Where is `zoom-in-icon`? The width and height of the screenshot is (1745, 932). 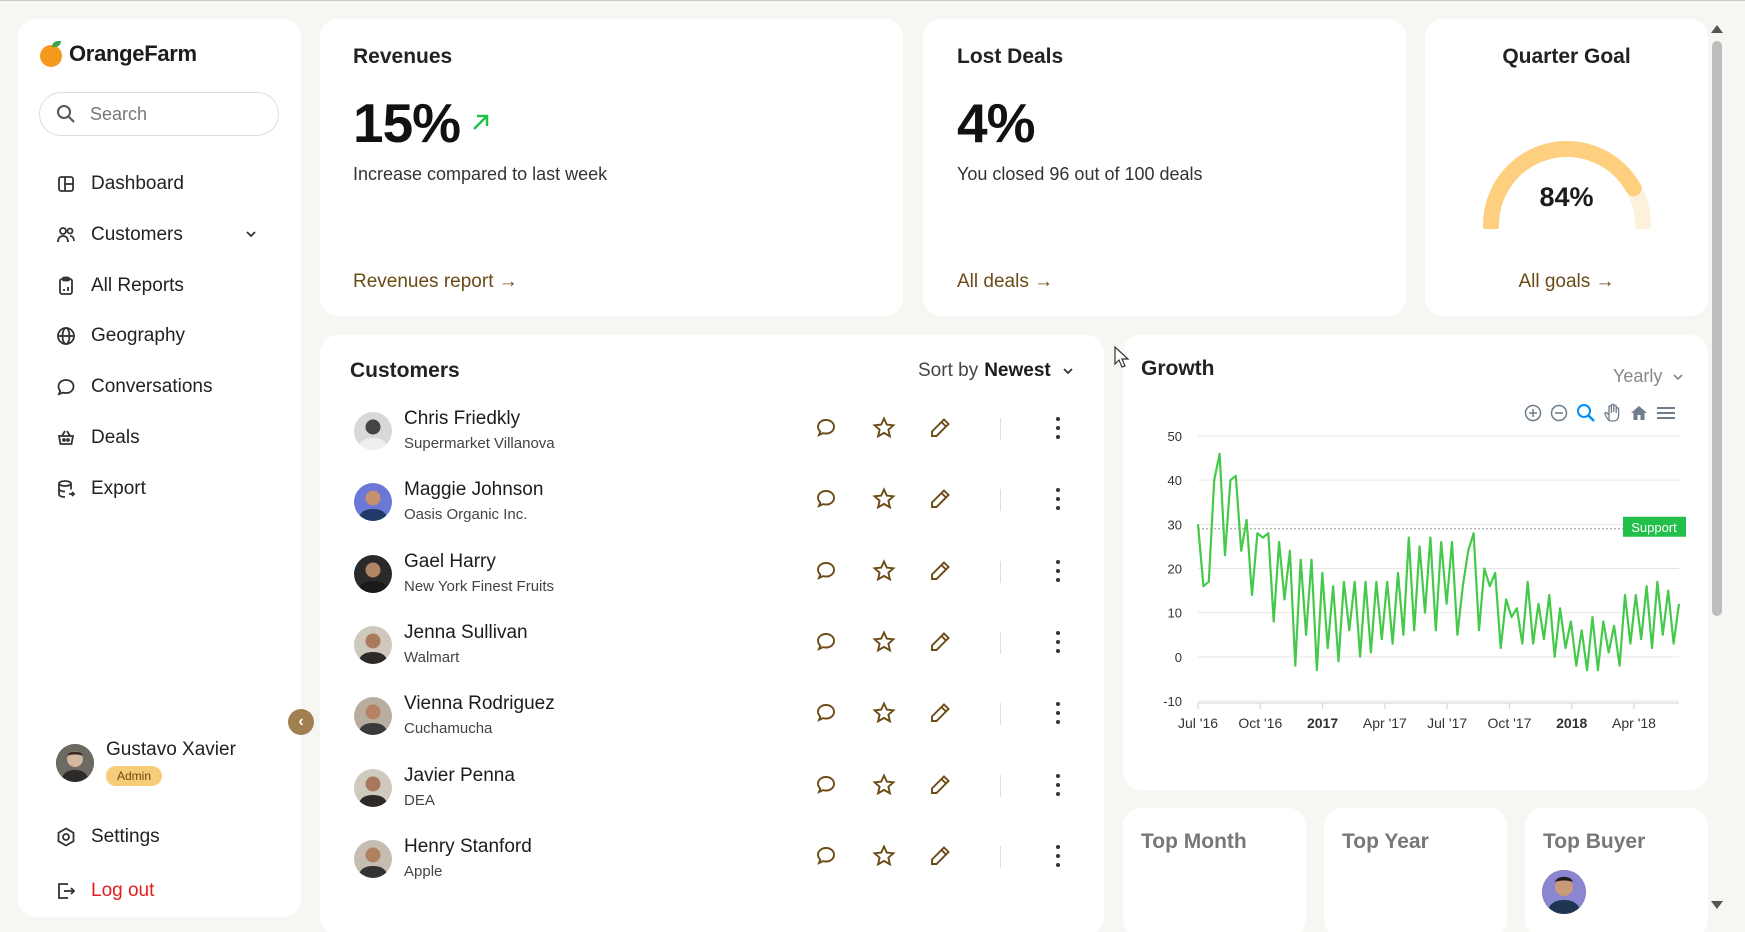
zoom-in-icon is located at coordinates (1533, 413).